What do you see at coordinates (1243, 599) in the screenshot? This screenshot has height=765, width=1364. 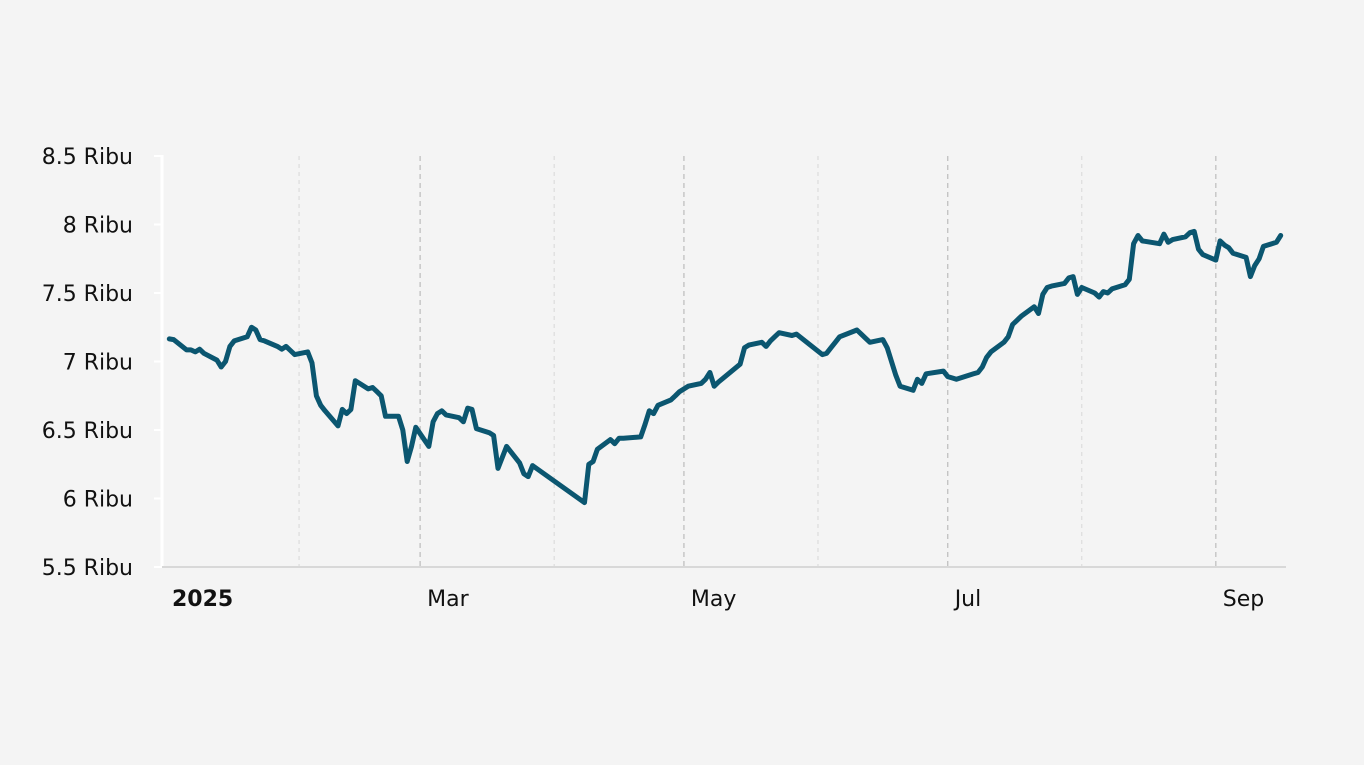 I see `x-tick-label: Sep` at bounding box center [1243, 599].